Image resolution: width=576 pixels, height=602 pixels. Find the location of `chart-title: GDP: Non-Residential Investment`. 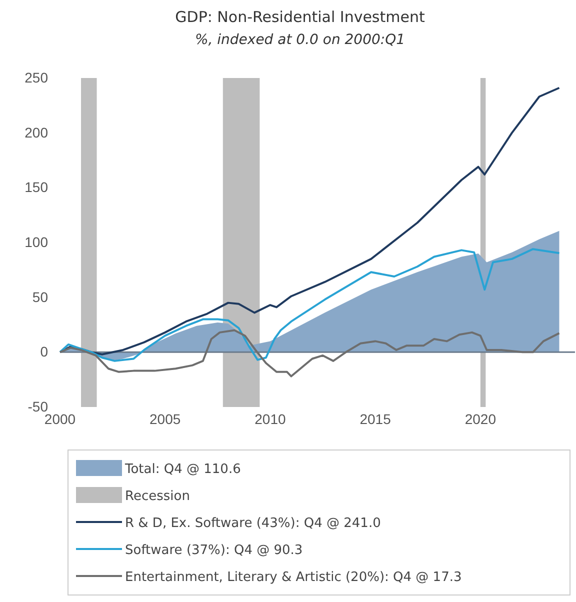

chart-title: GDP: Non-Residential Investment is located at coordinates (300, 17).